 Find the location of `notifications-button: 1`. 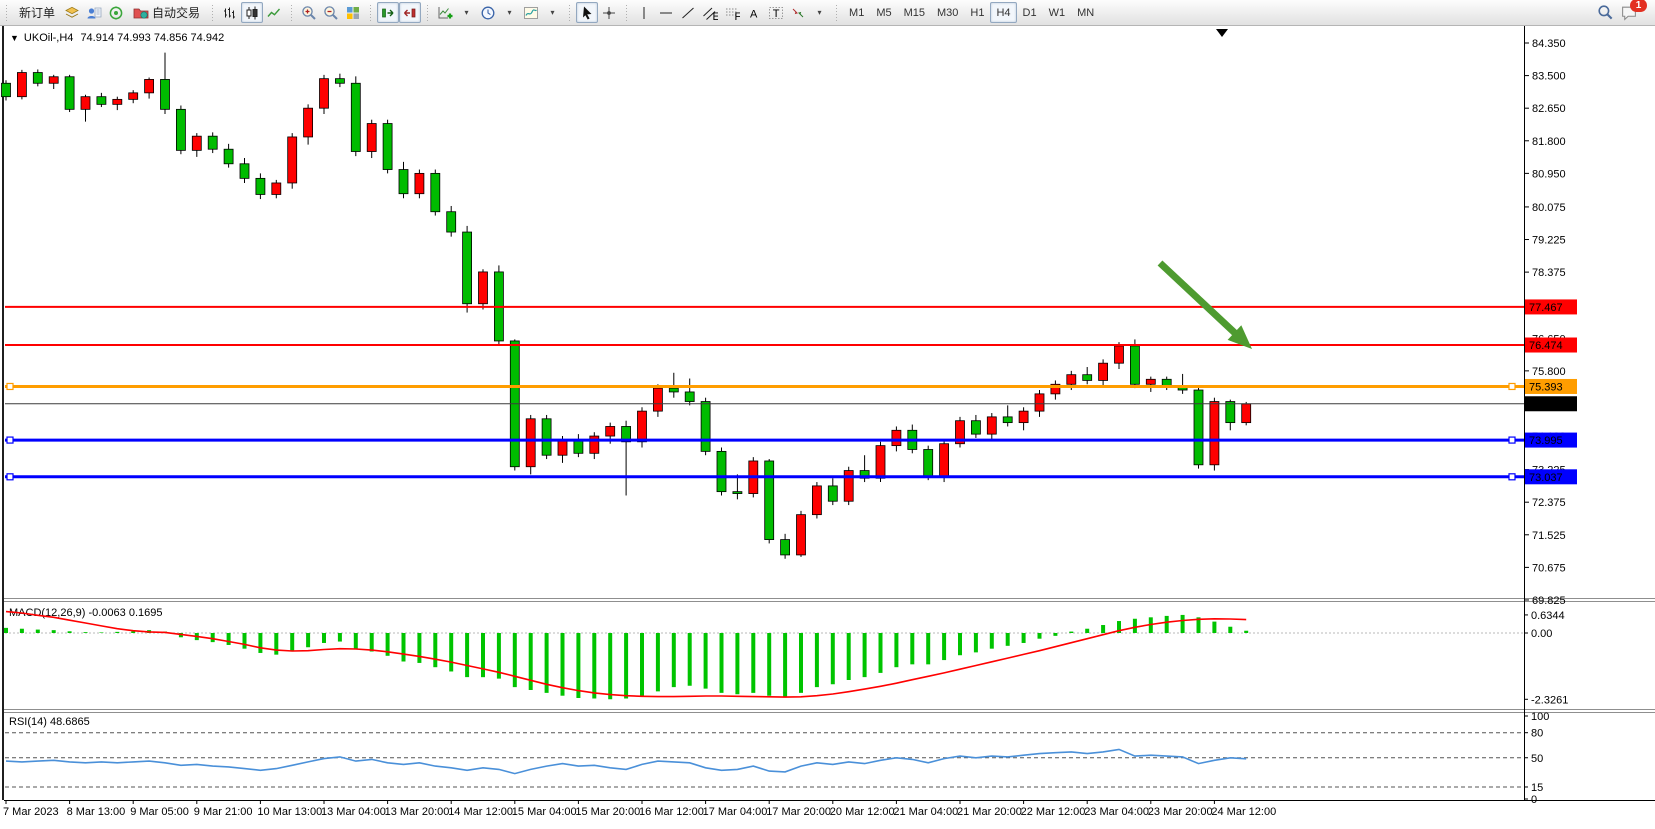

notifications-button: 1 is located at coordinates (1632, 11).